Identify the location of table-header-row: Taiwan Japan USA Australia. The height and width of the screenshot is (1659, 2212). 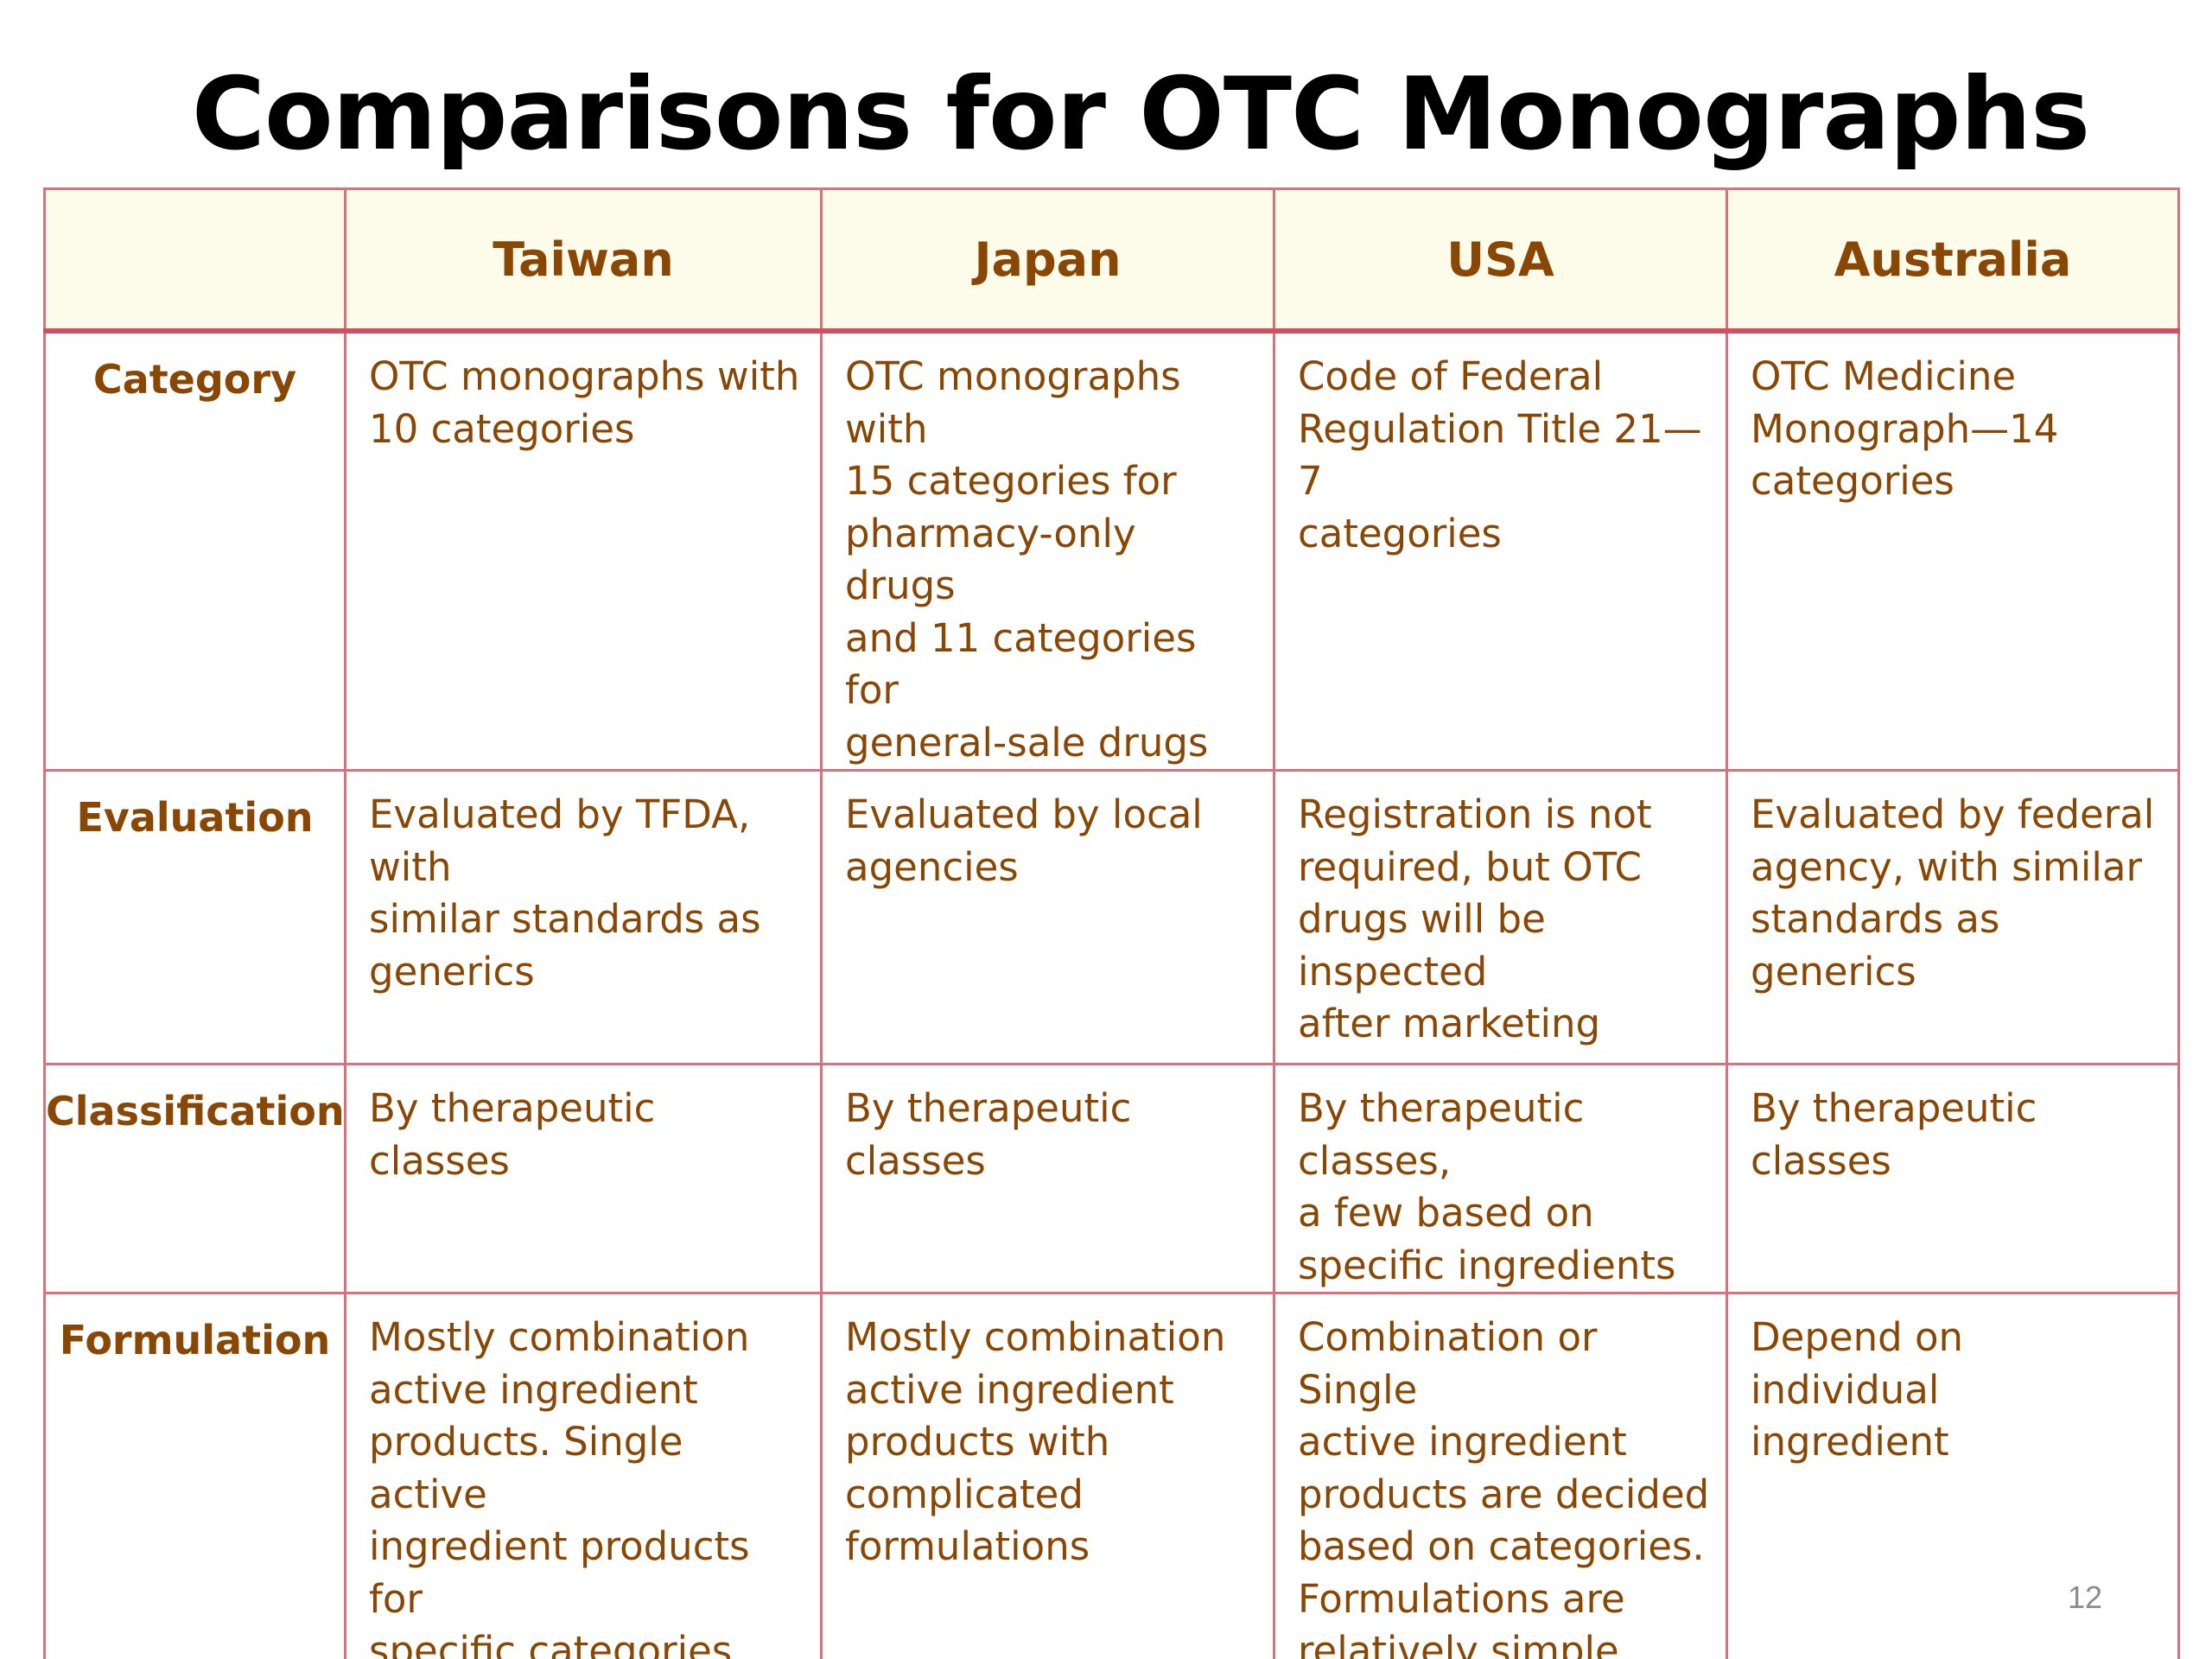
(1111, 261).